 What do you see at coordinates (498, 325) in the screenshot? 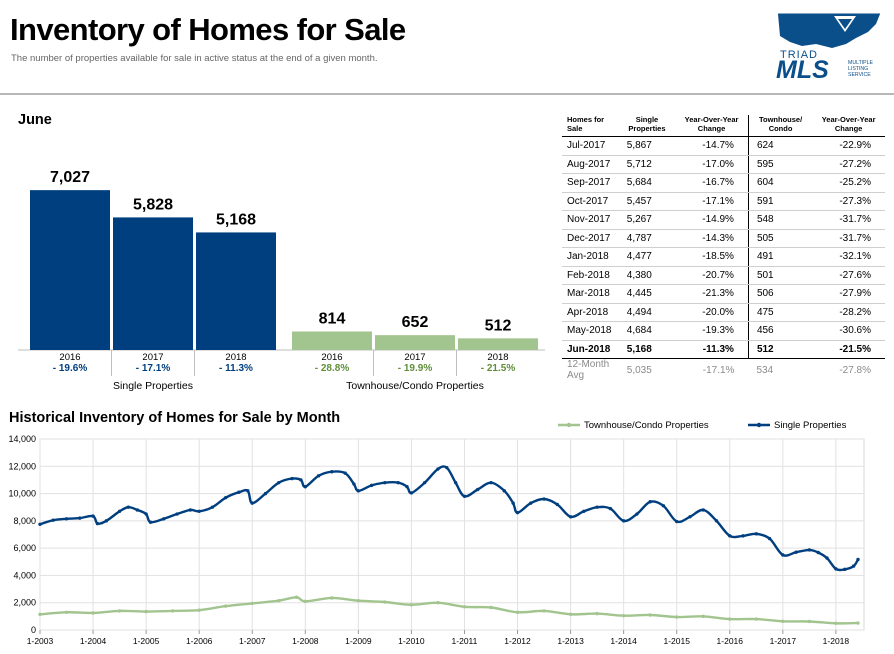
I see `bar-value-label: 512` at bounding box center [498, 325].